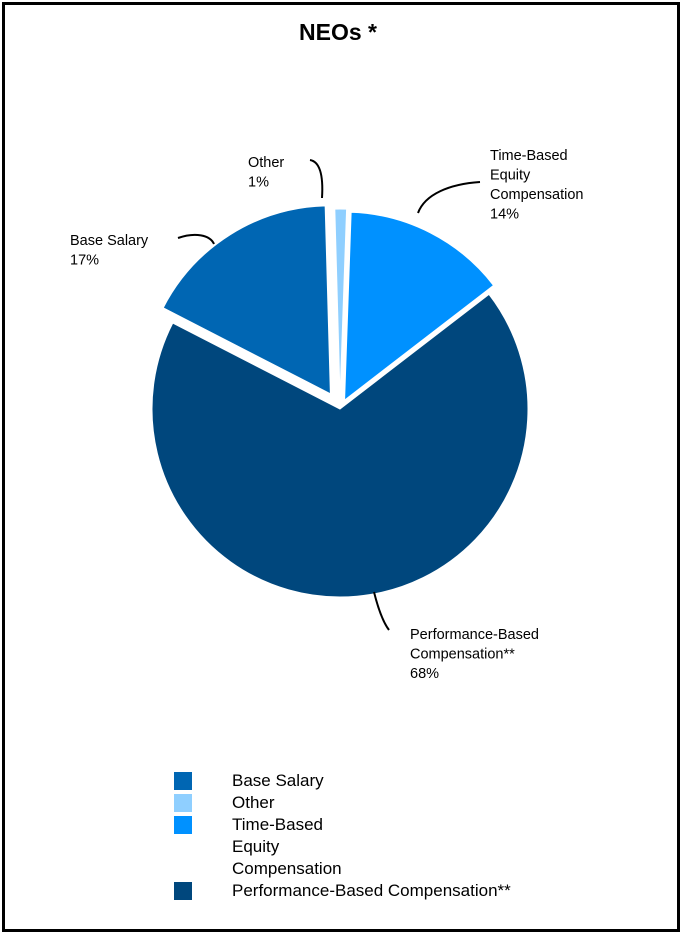 The image size is (680, 932). I want to click on legend-label-performance: Performance-Based Compensation**, so click(371, 890).